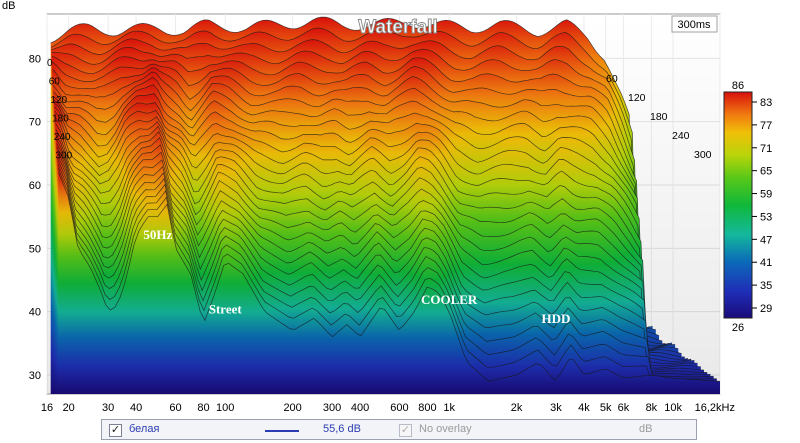  Describe the element at coordinates (612, 79) in the screenshot. I see `depth-label-right: 60` at that location.